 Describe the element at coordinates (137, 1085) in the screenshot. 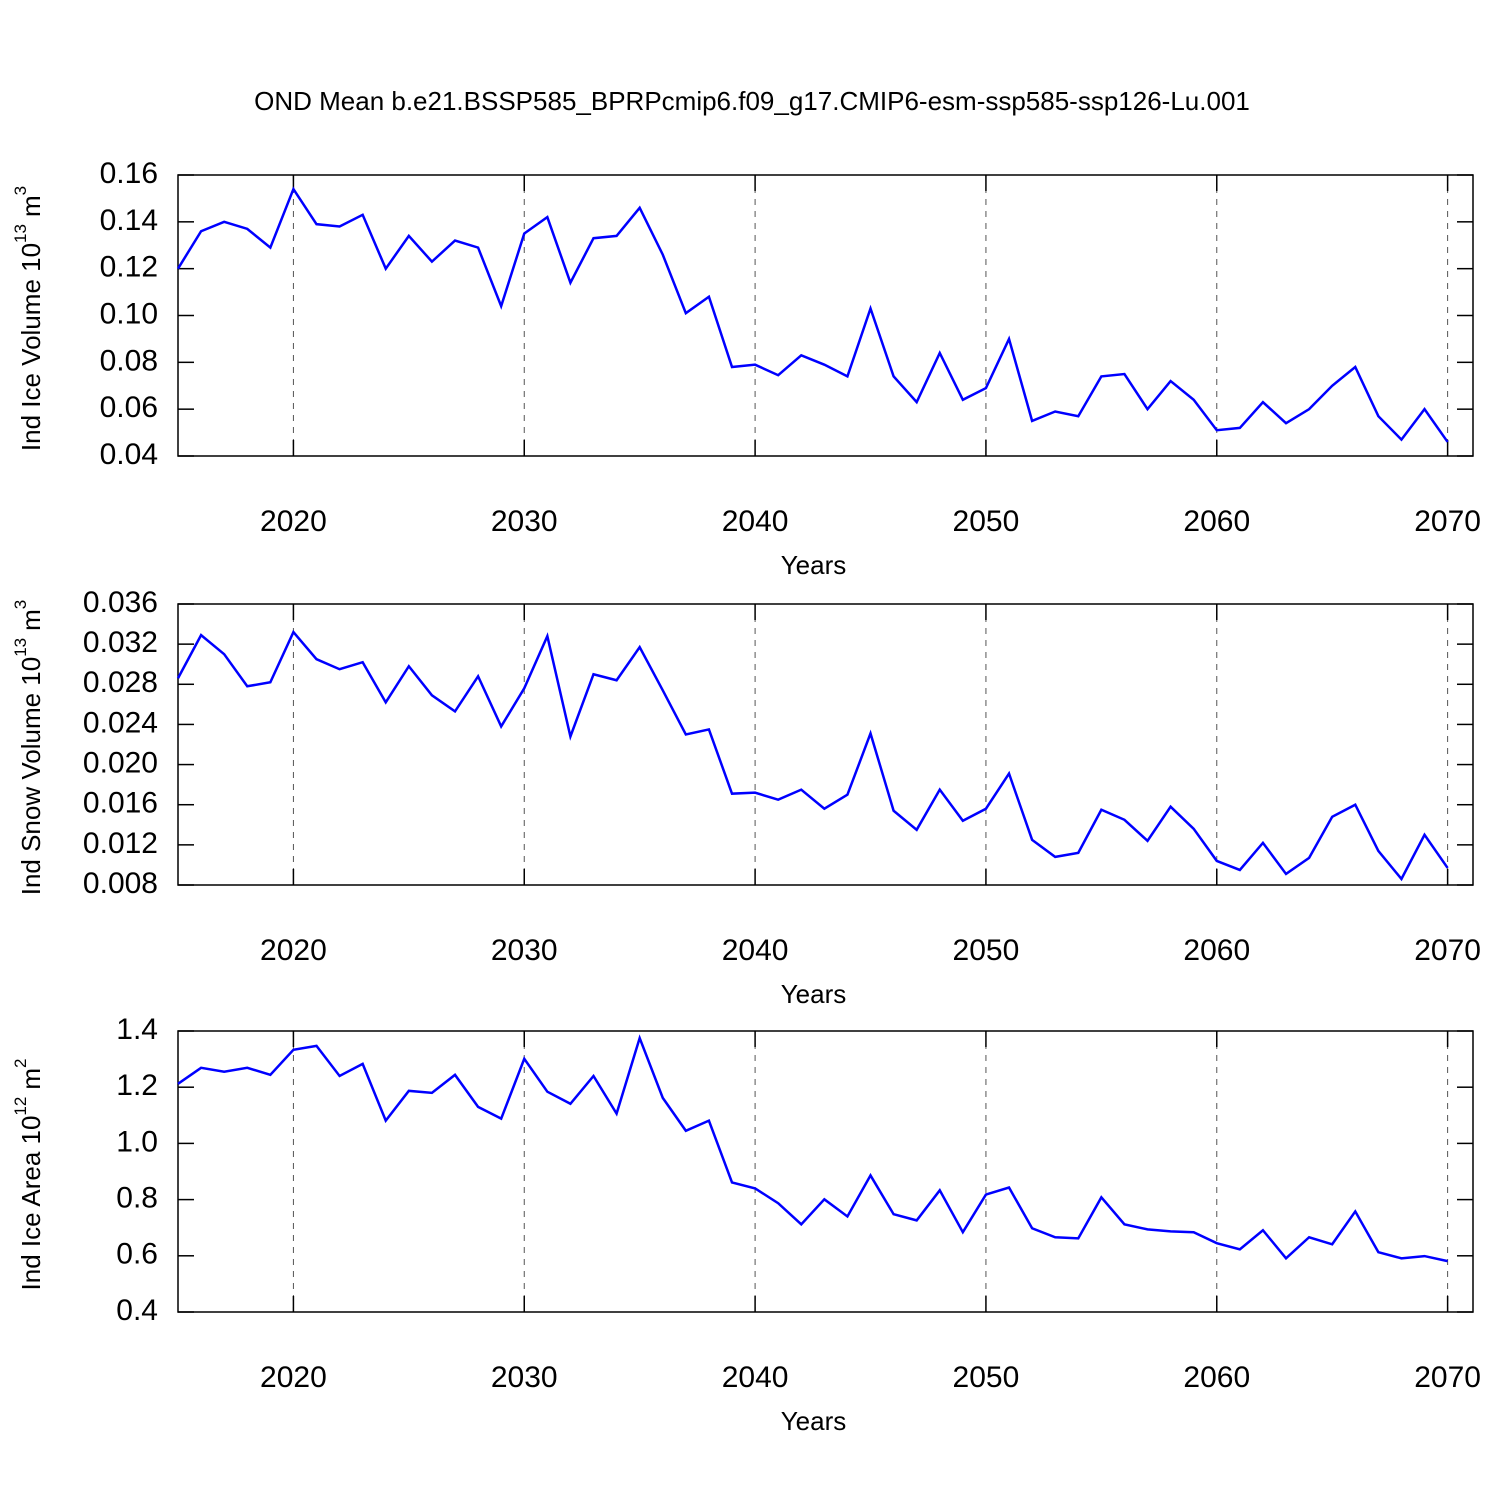

I see `y-tick-label: 1.2` at that location.